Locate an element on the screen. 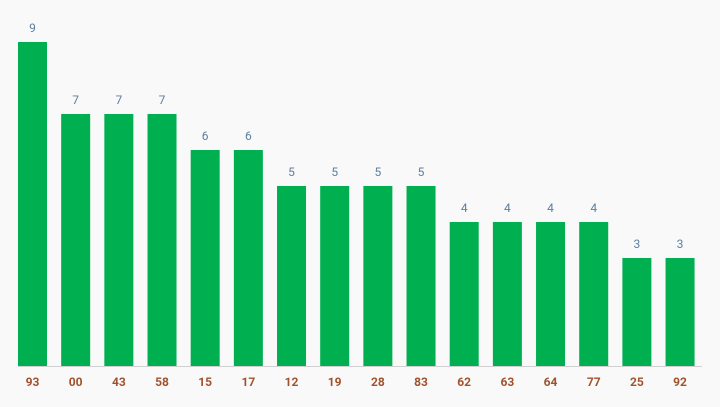  x-tick-label: 63 is located at coordinates (507, 382).